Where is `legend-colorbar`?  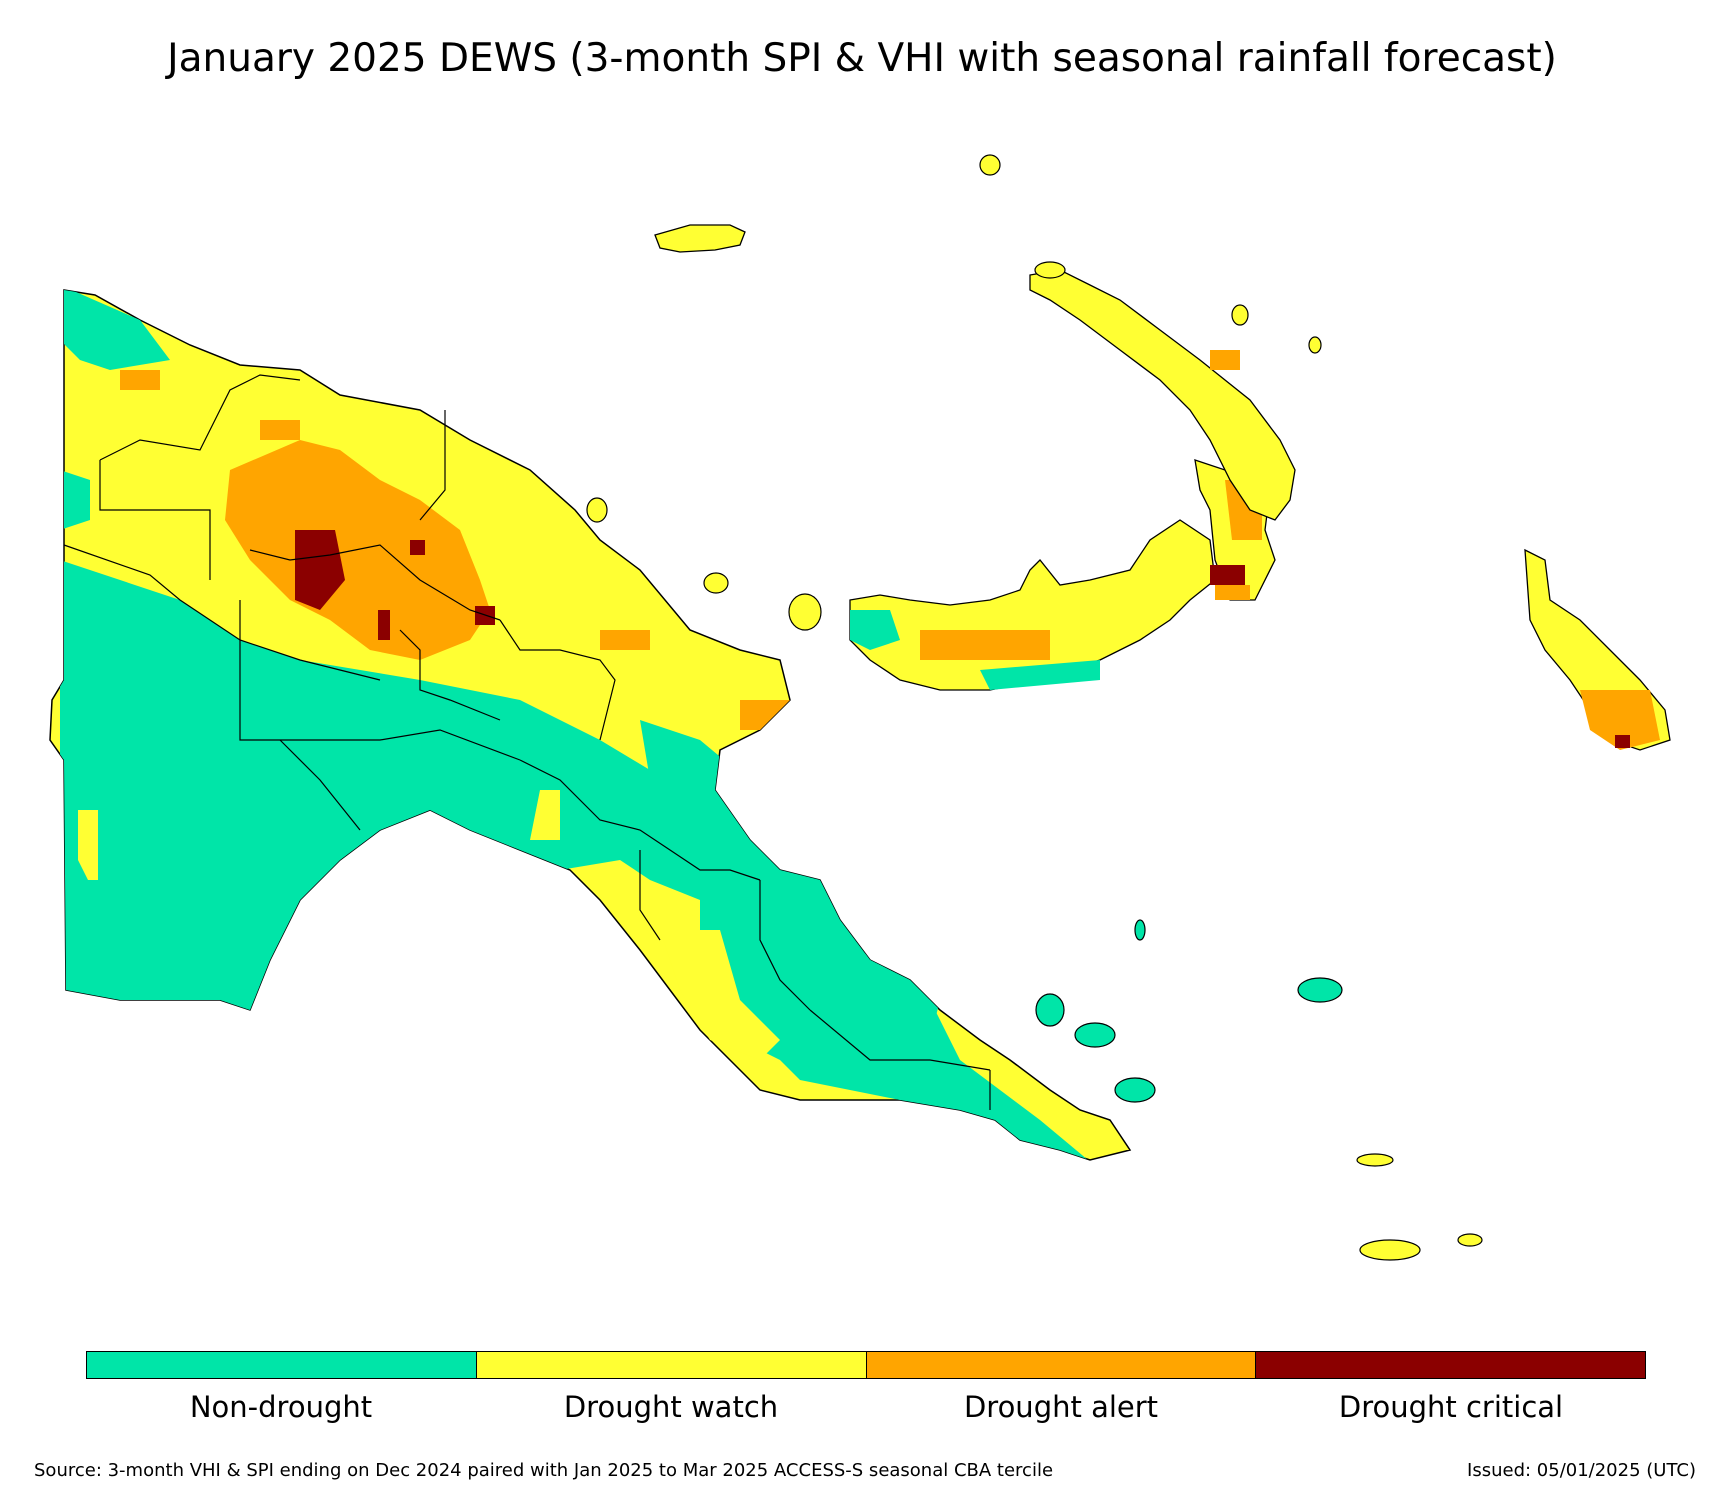
legend-colorbar is located at coordinates (866, 1365).